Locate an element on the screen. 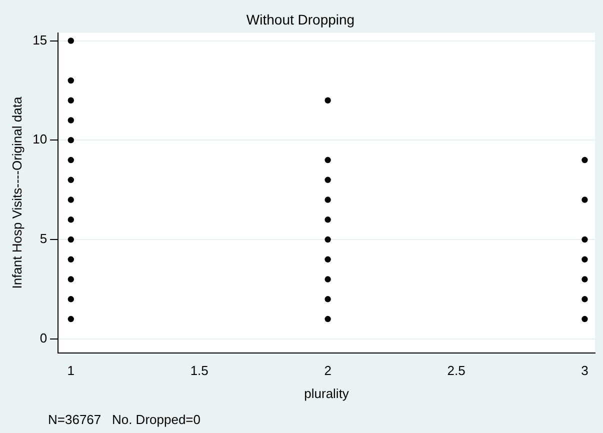  y-tick-label: 10 is located at coordinates (40, 139).